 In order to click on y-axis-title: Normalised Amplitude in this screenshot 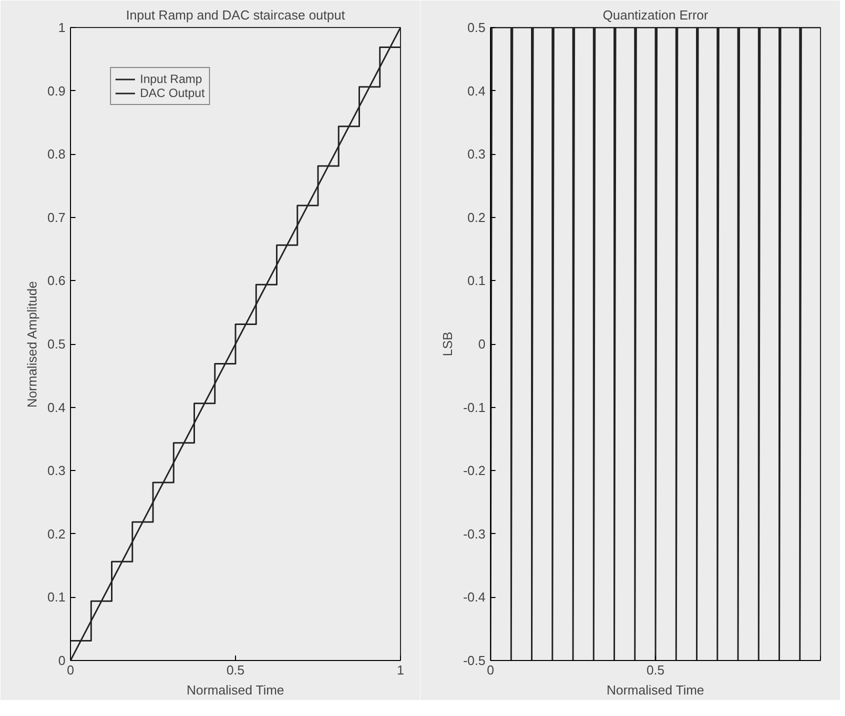, I will do `click(32, 344)`.